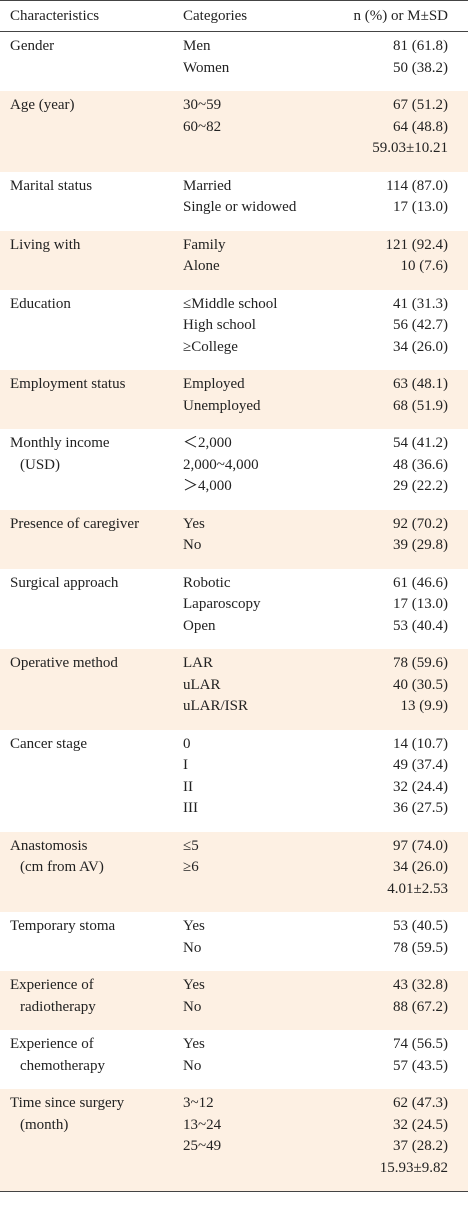 This screenshot has height=1209, width=468. I want to click on value: 81 (61.8), so click(420, 46).